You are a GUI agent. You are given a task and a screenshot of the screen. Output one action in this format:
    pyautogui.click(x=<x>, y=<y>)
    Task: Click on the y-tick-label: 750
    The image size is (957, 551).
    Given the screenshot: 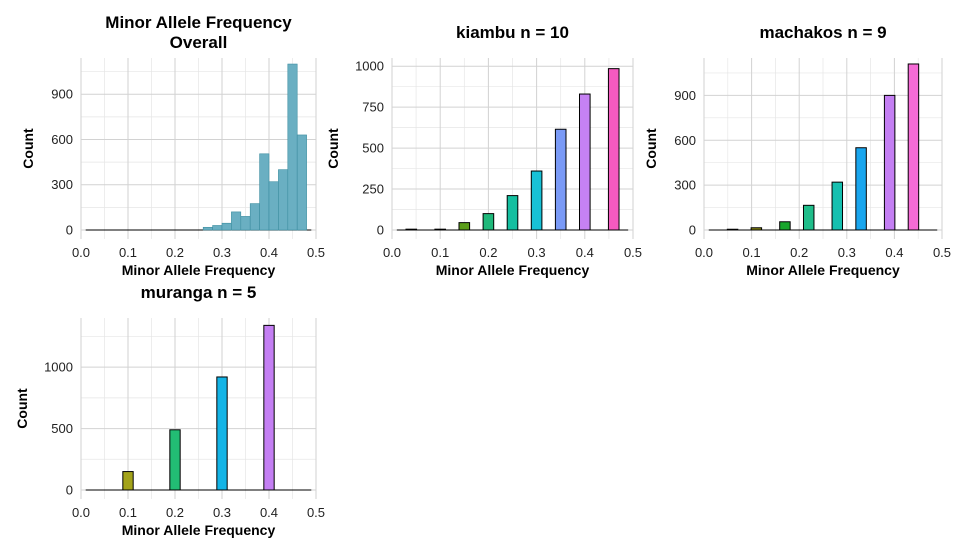 What is the action you would take?
    pyautogui.click(x=373, y=107)
    